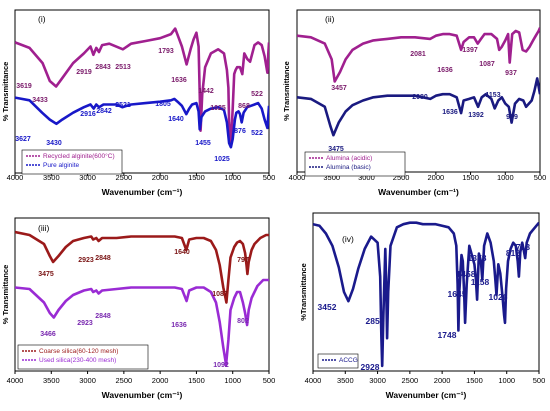  I want to click on peak-label: 3466, so click(48, 334).